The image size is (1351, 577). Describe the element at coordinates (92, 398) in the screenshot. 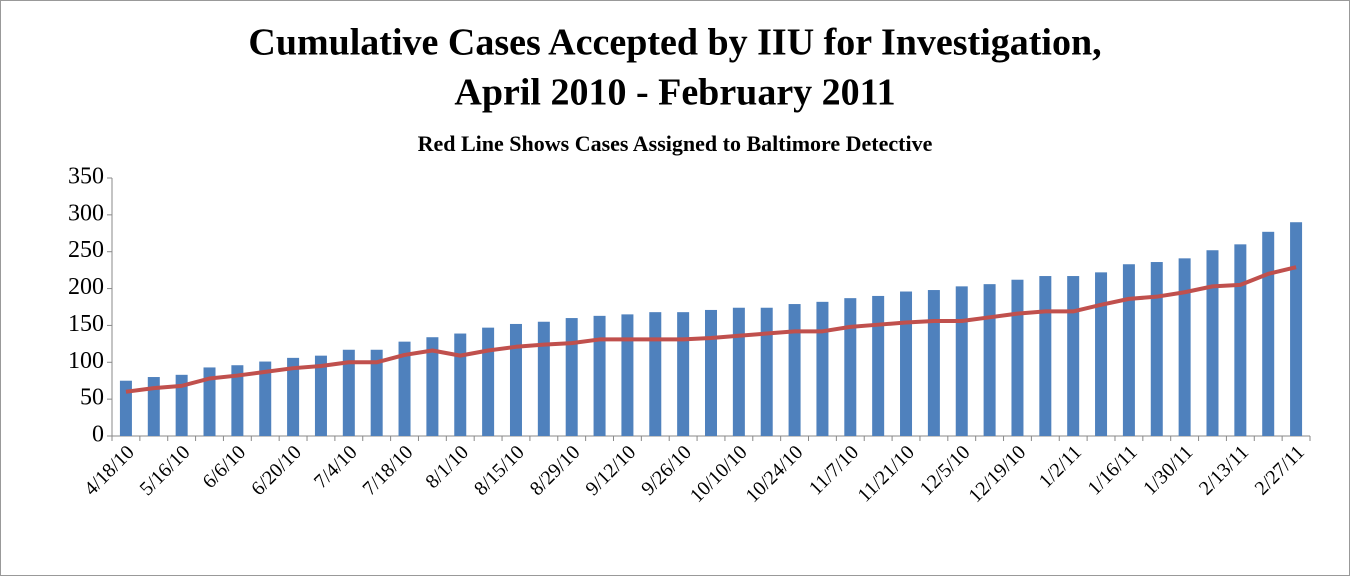

I see `y-tick-label: 50` at that location.